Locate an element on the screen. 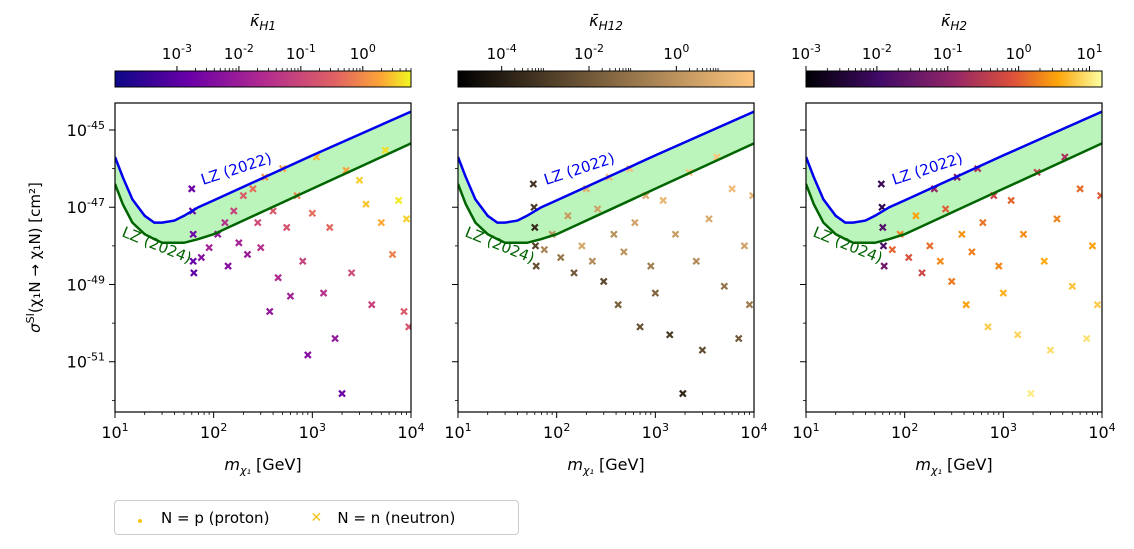 Image resolution: width=1134 pixels, height=549 pixels. colorbar-tick-label: 10¹ is located at coordinates (1089, 52).